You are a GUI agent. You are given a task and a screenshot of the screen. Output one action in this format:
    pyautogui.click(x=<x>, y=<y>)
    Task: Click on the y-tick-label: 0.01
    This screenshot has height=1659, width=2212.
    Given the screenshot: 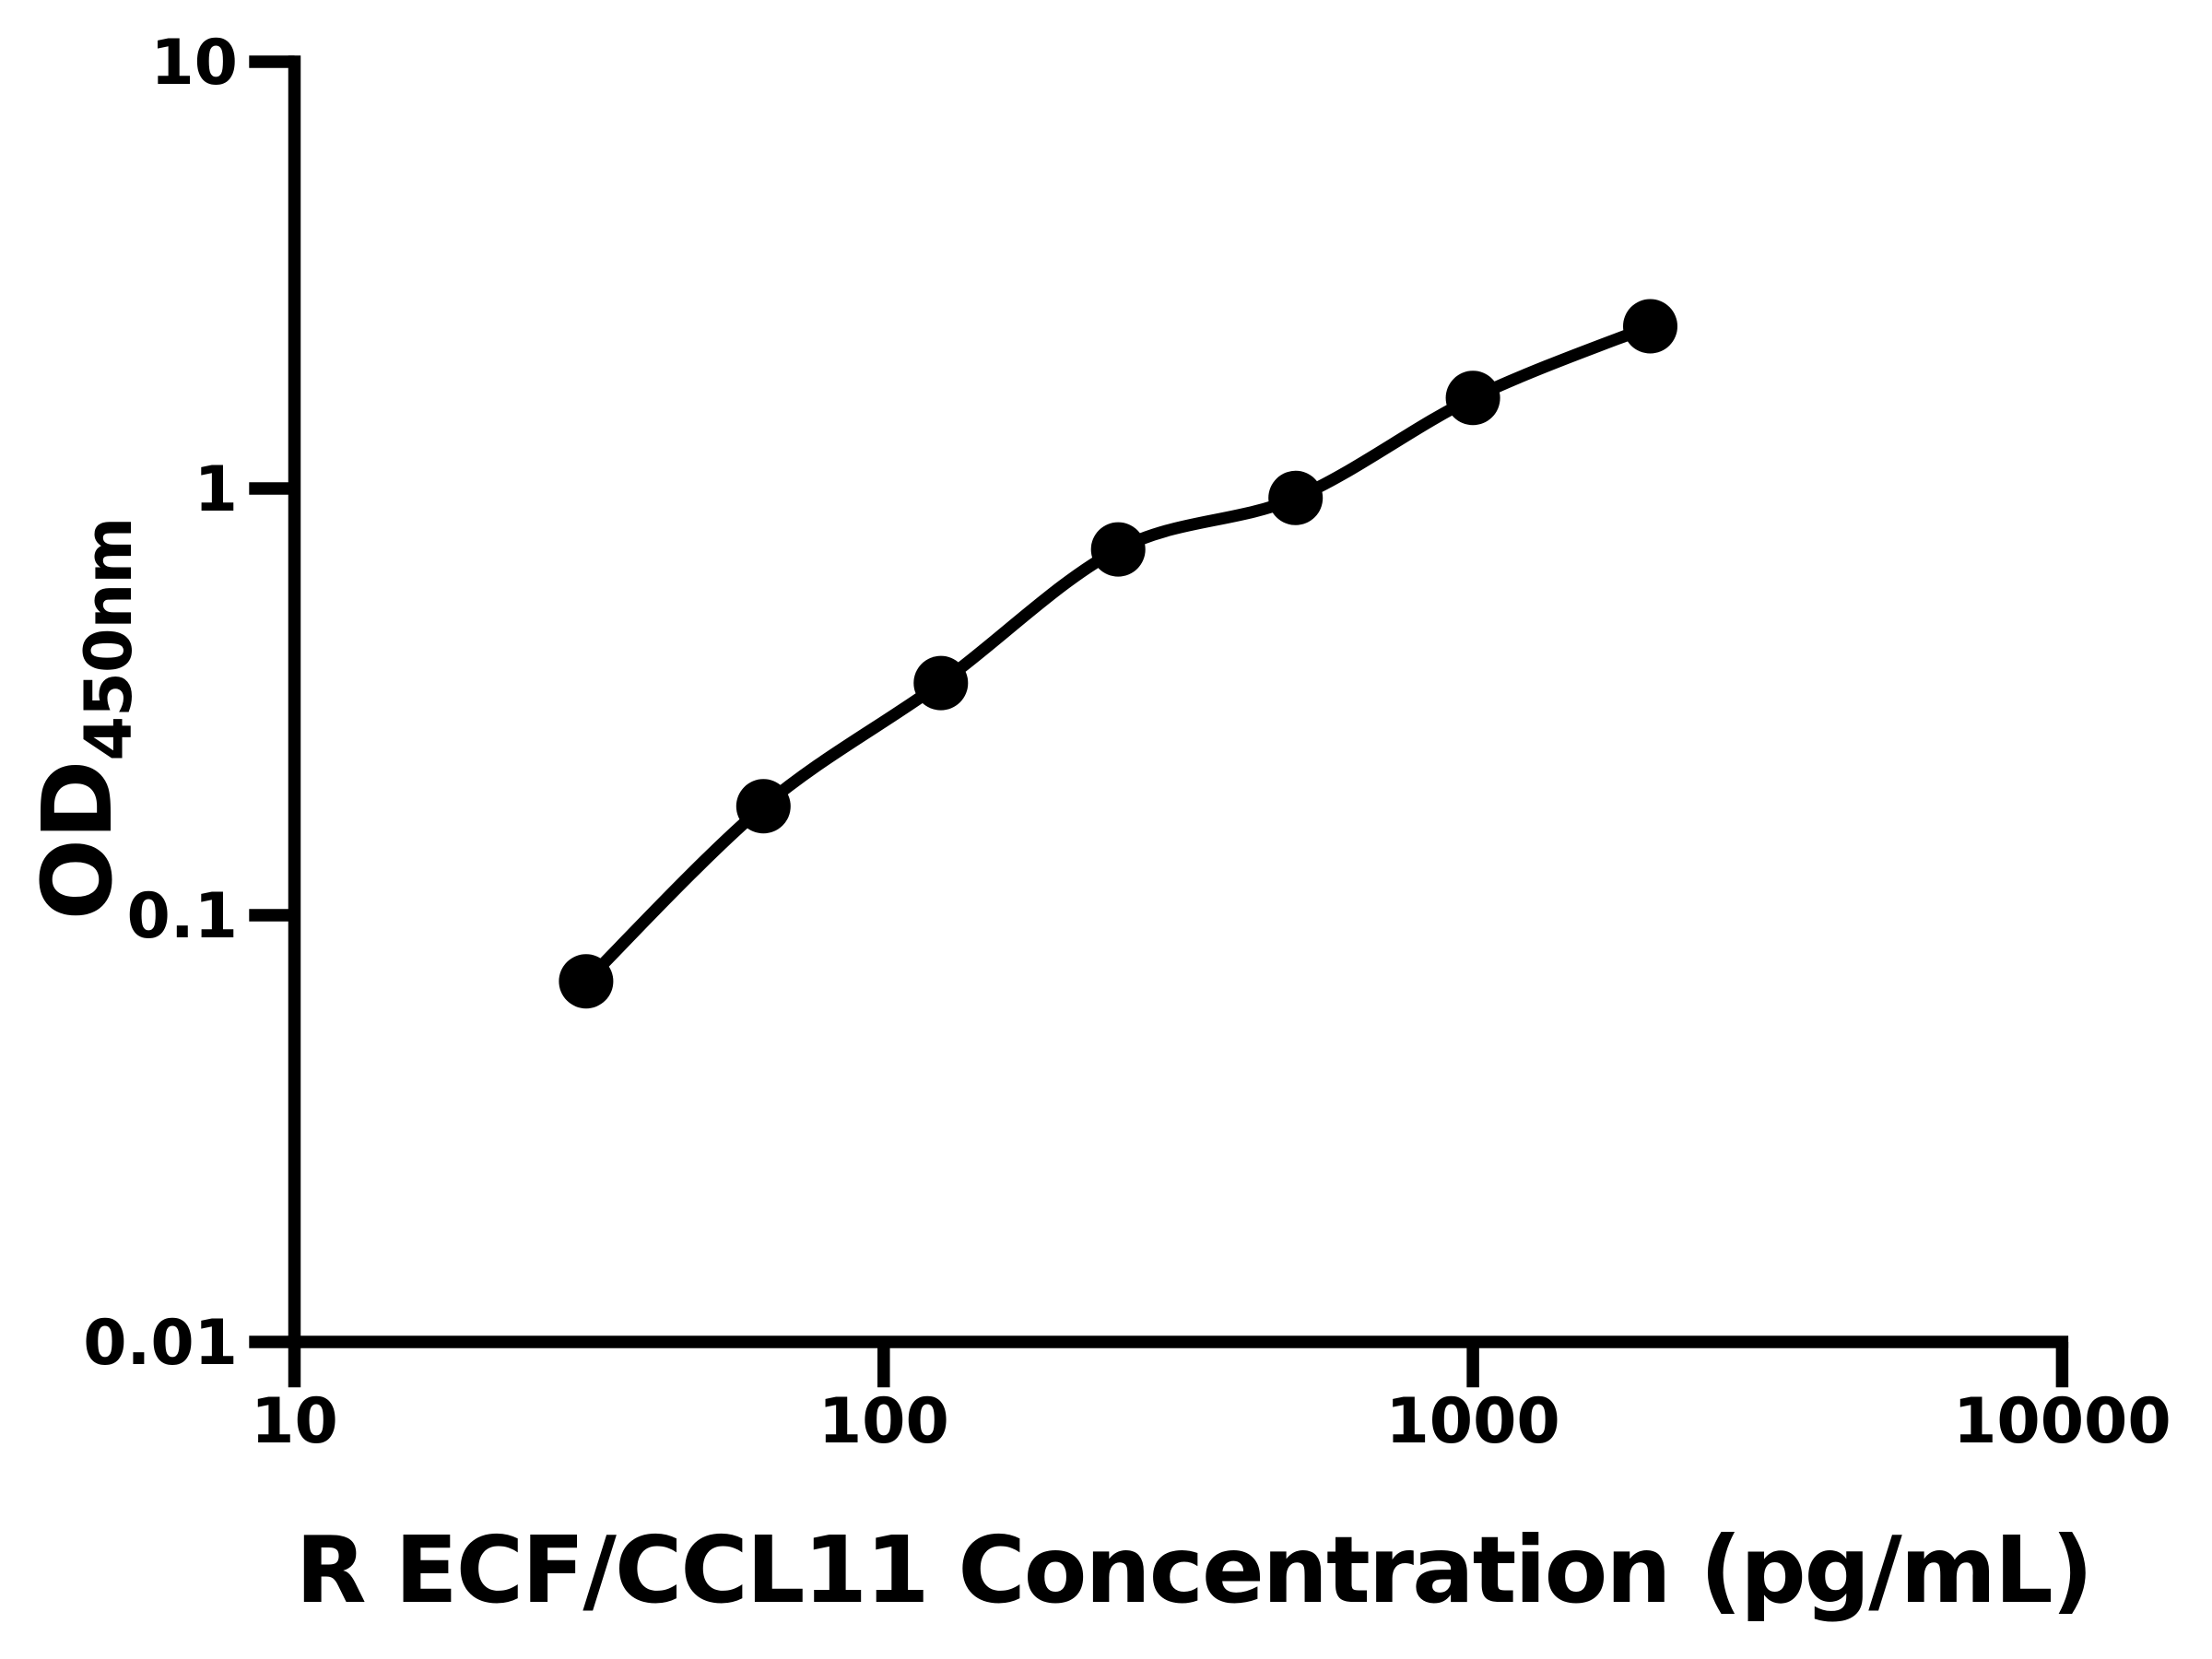 What is the action you would take?
    pyautogui.click(x=160, y=1343)
    